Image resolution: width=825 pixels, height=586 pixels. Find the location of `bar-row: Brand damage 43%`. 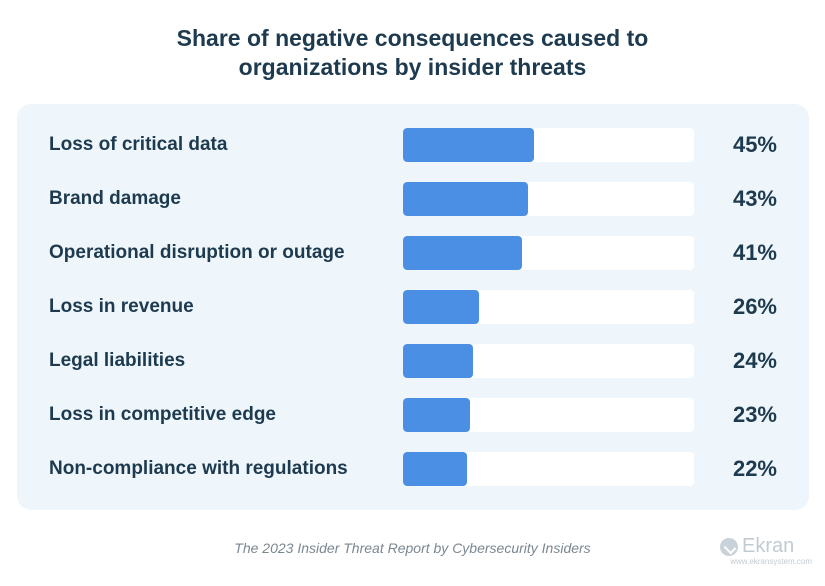

bar-row: Brand damage 43% is located at coordinates (413, 199).